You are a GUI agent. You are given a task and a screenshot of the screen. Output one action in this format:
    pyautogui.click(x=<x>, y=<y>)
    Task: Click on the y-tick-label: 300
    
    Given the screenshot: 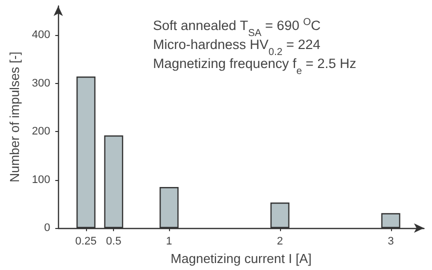 What is the action you would take?
    pyautogui.click(x=41, y=83)
    